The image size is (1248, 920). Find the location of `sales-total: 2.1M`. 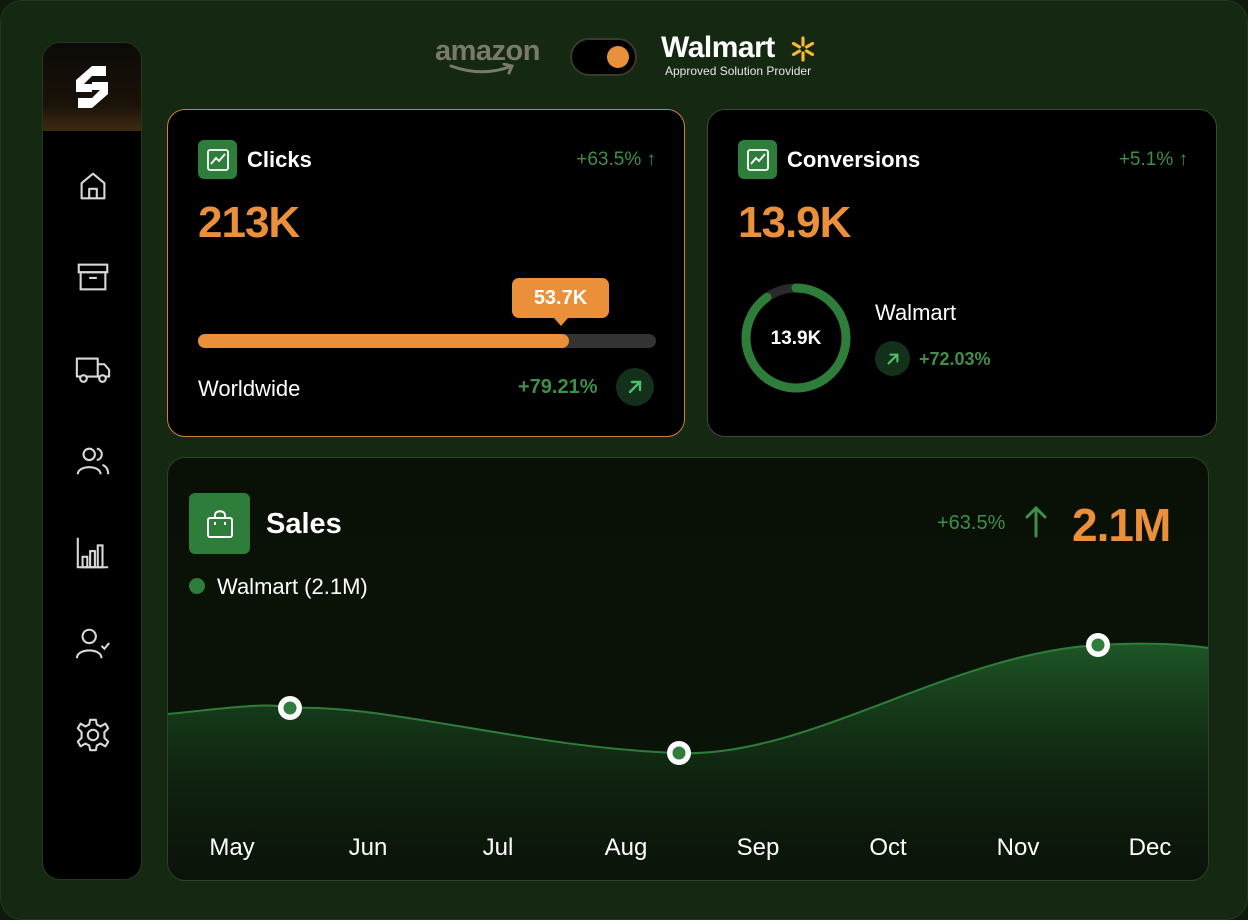

sales-total: 2.1M is located at coordinates (1121, 525).